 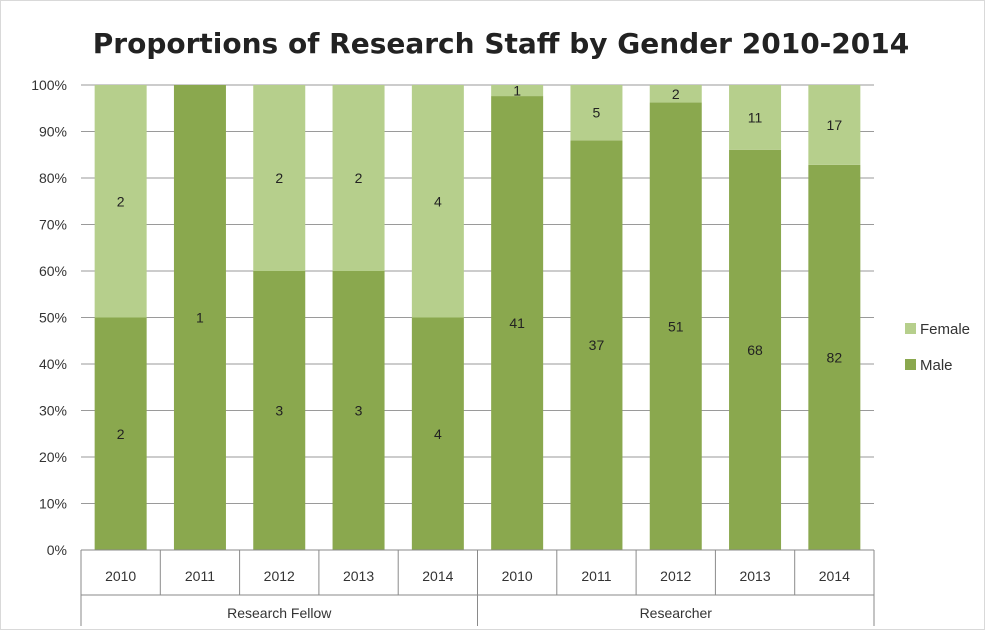 I want to click on legend: Female Male, so click(x=937, y=347).